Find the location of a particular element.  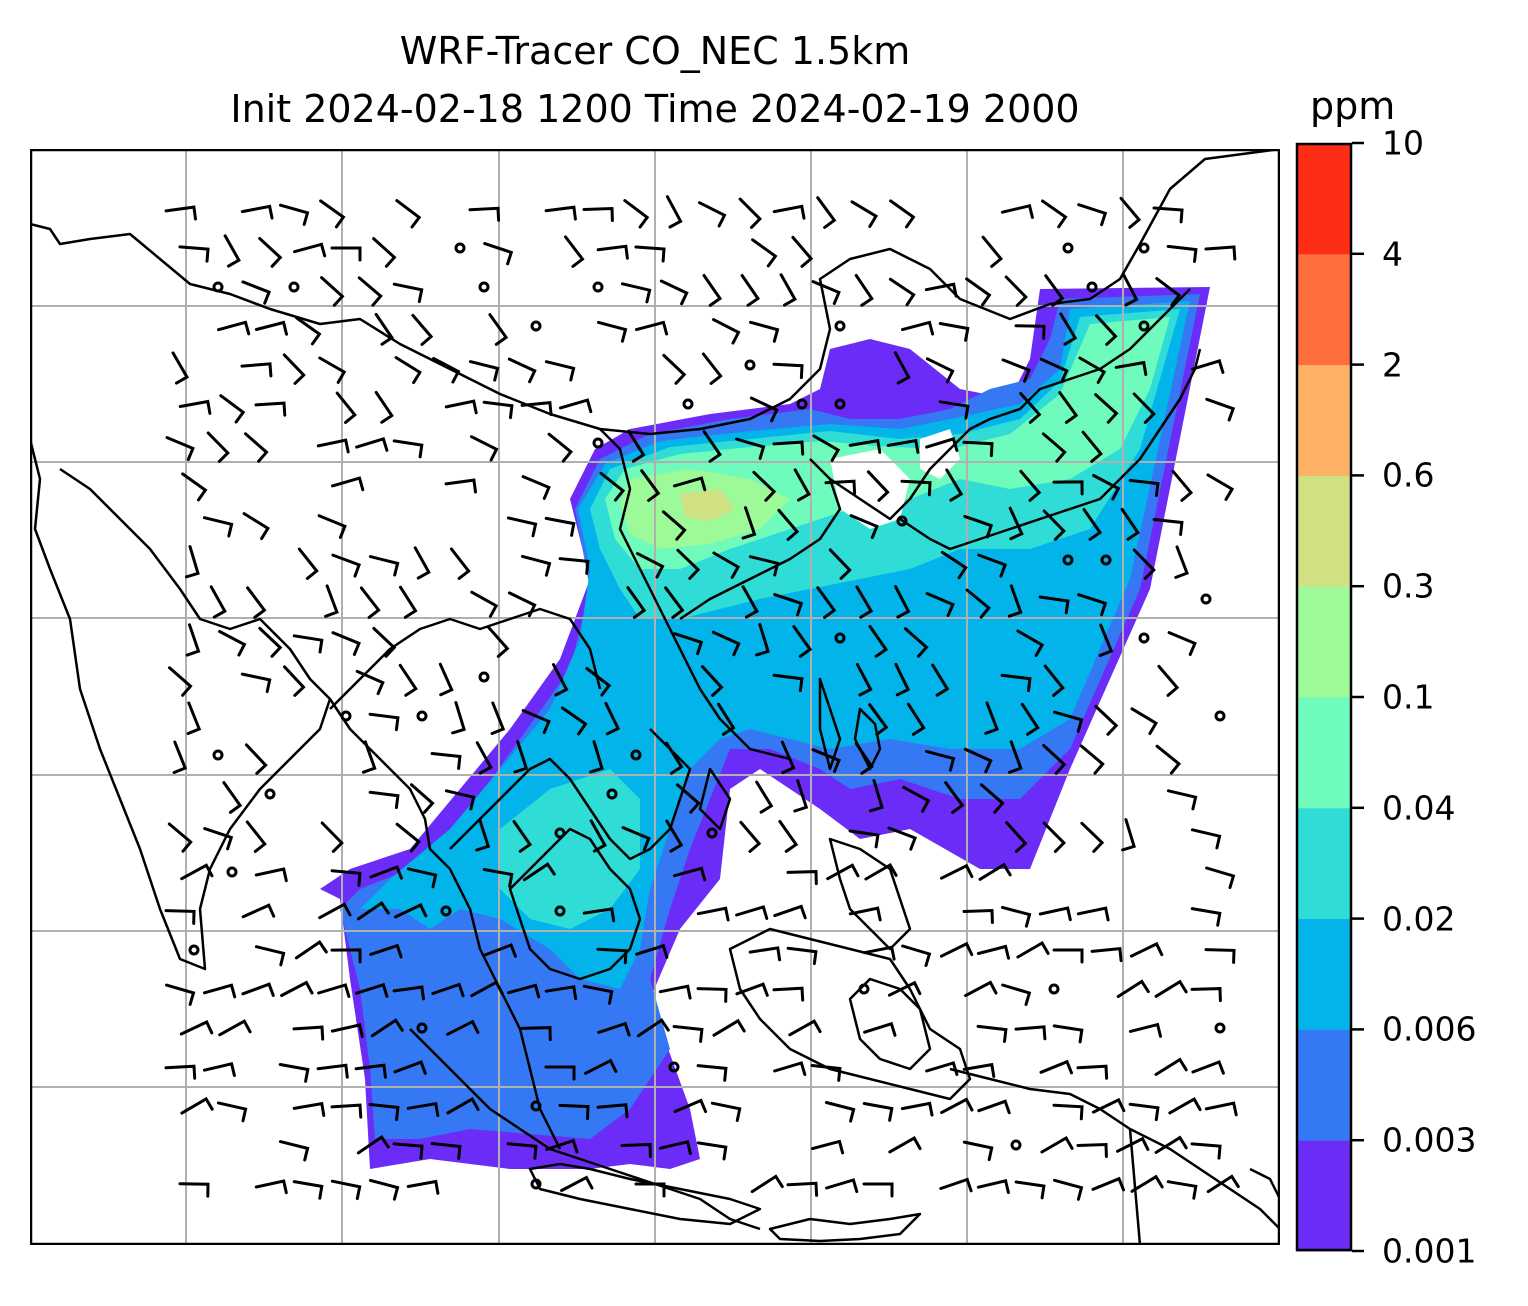

colorbar-tick-label: 10 is located at coordinates (1403, 143).